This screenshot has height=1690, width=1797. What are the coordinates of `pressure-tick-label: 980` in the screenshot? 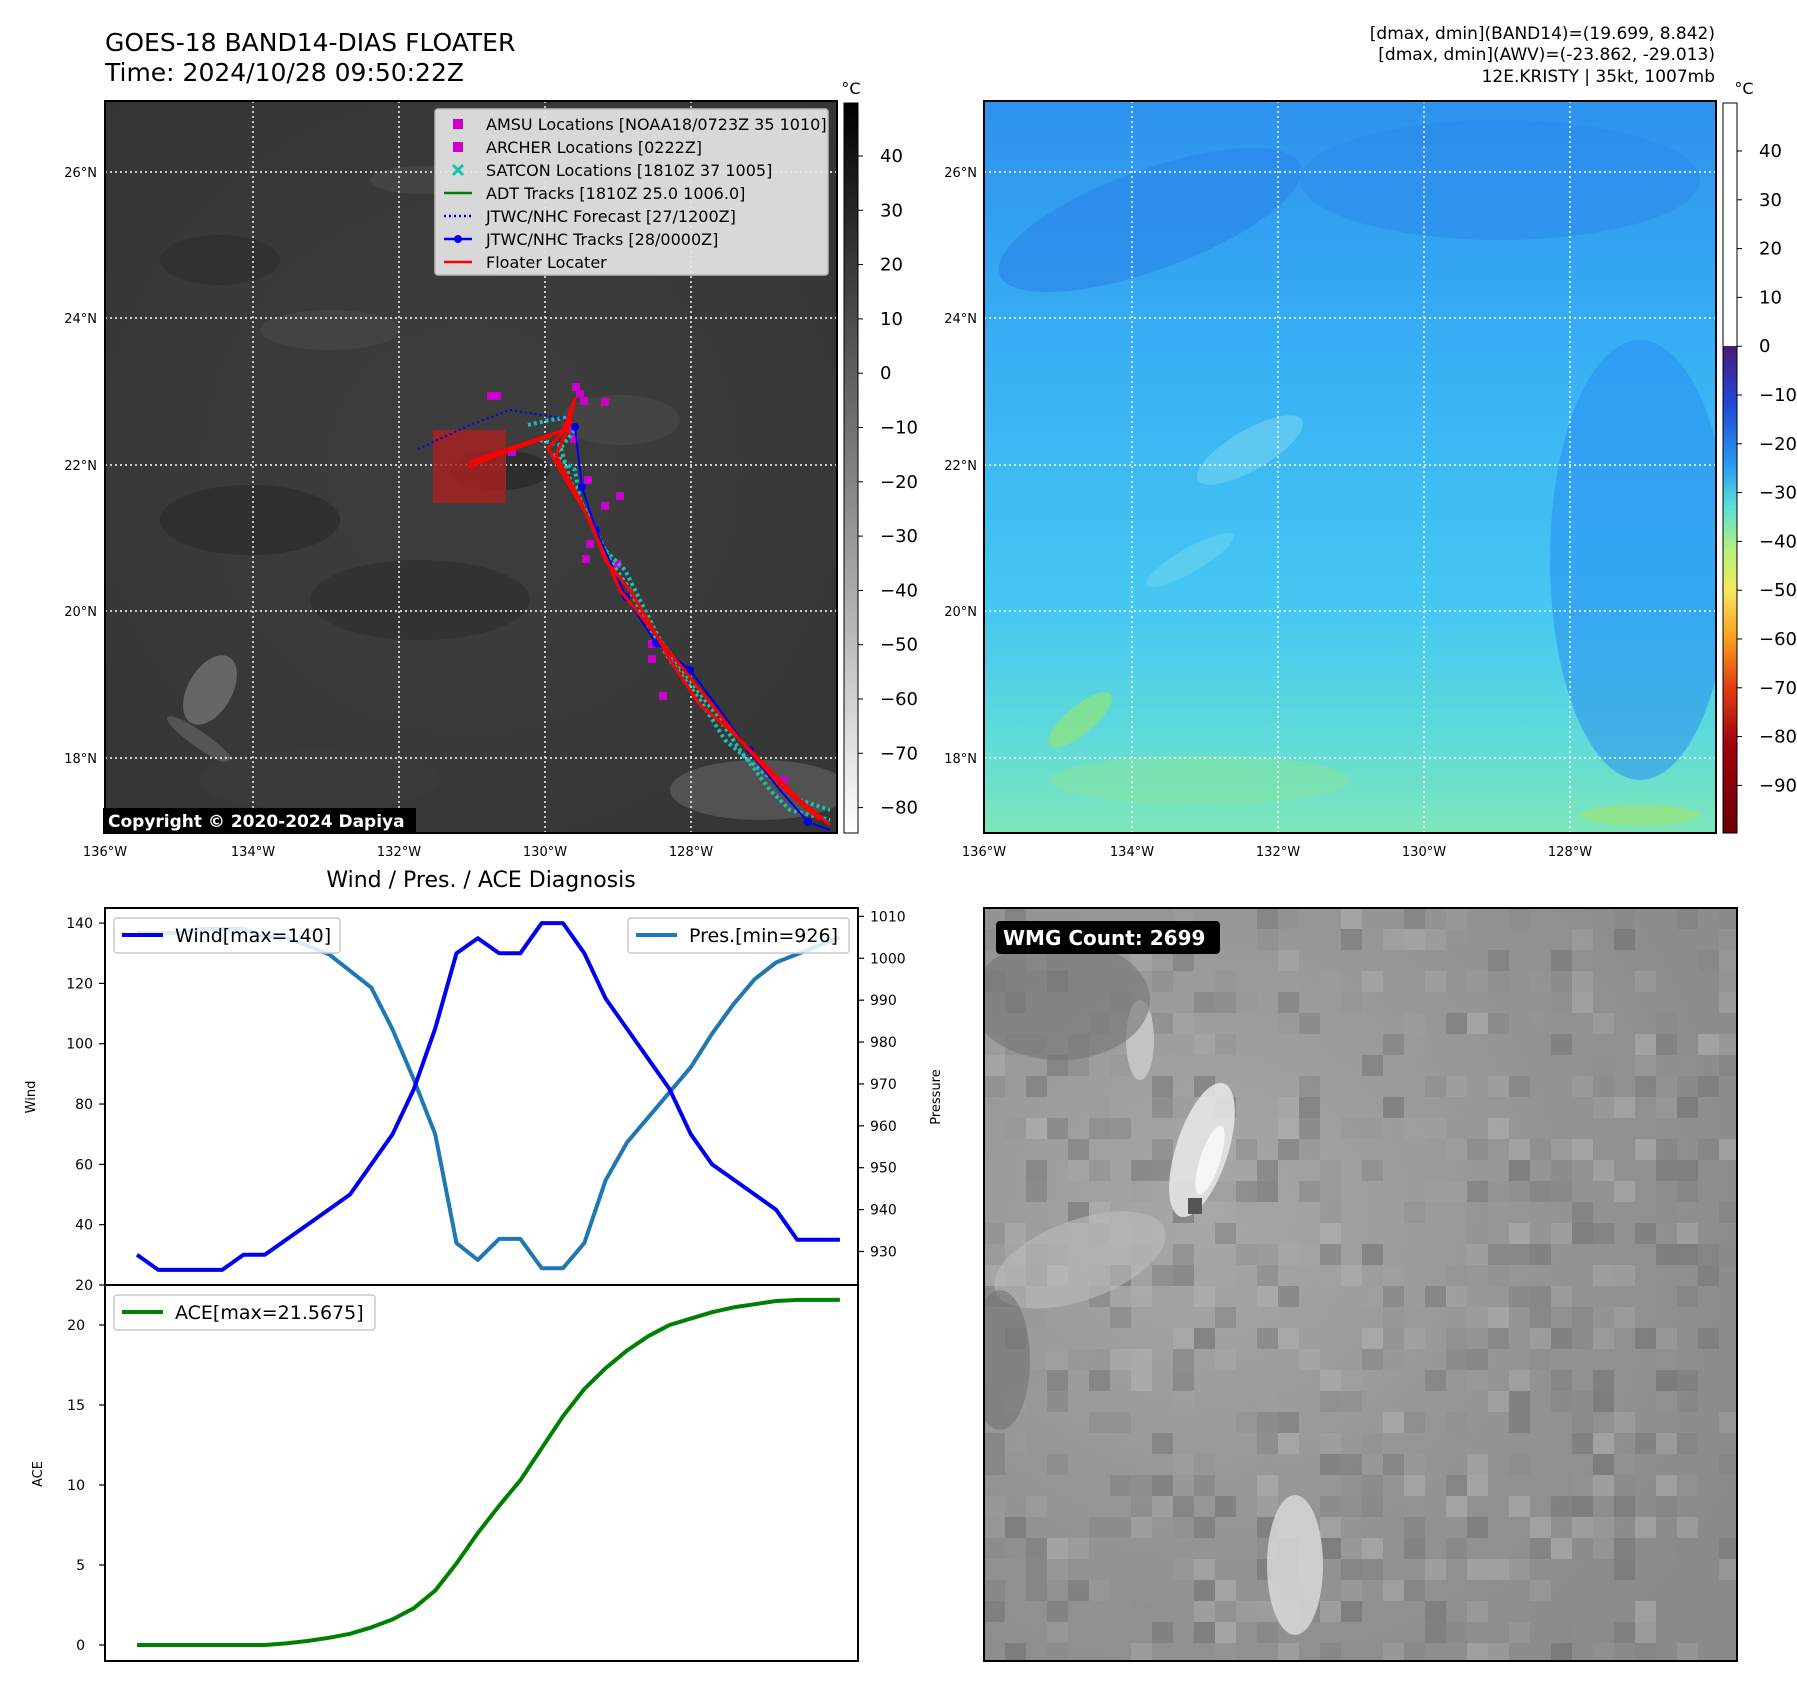 It's located at (883, 1043).